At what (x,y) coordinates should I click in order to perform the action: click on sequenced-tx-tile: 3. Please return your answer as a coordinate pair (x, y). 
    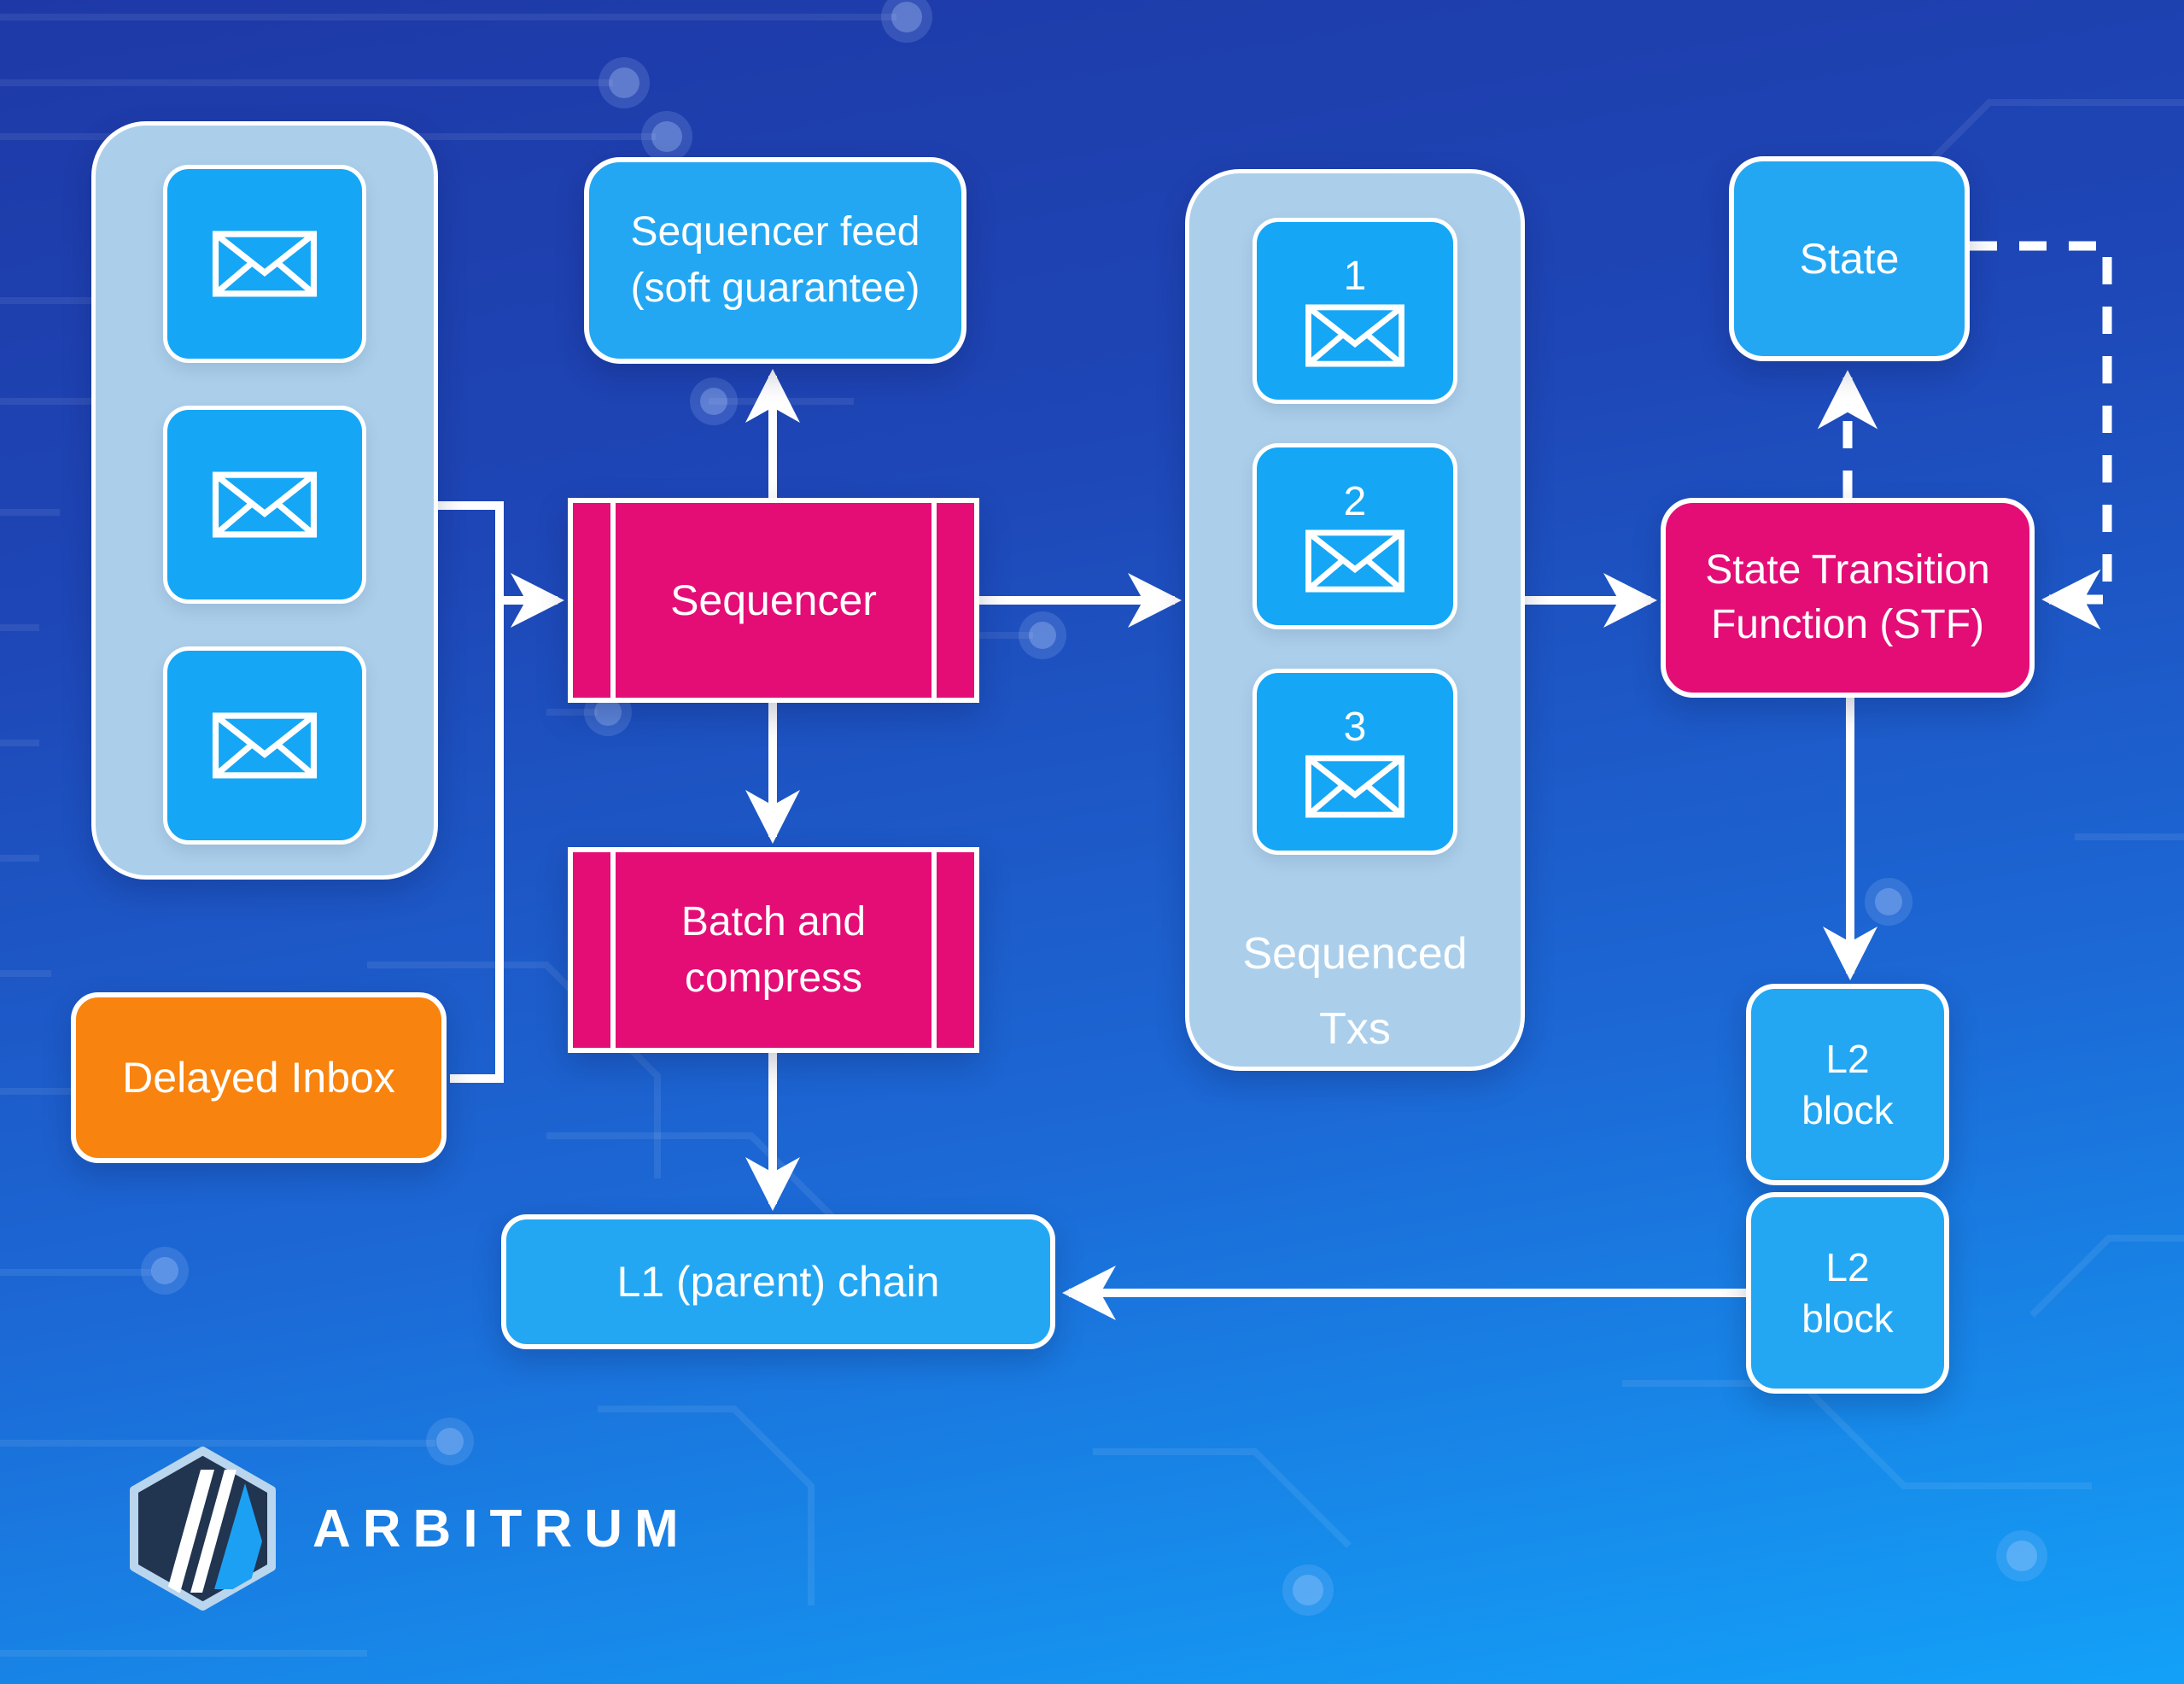
    Looking at the image, I should click on (1355, 762).